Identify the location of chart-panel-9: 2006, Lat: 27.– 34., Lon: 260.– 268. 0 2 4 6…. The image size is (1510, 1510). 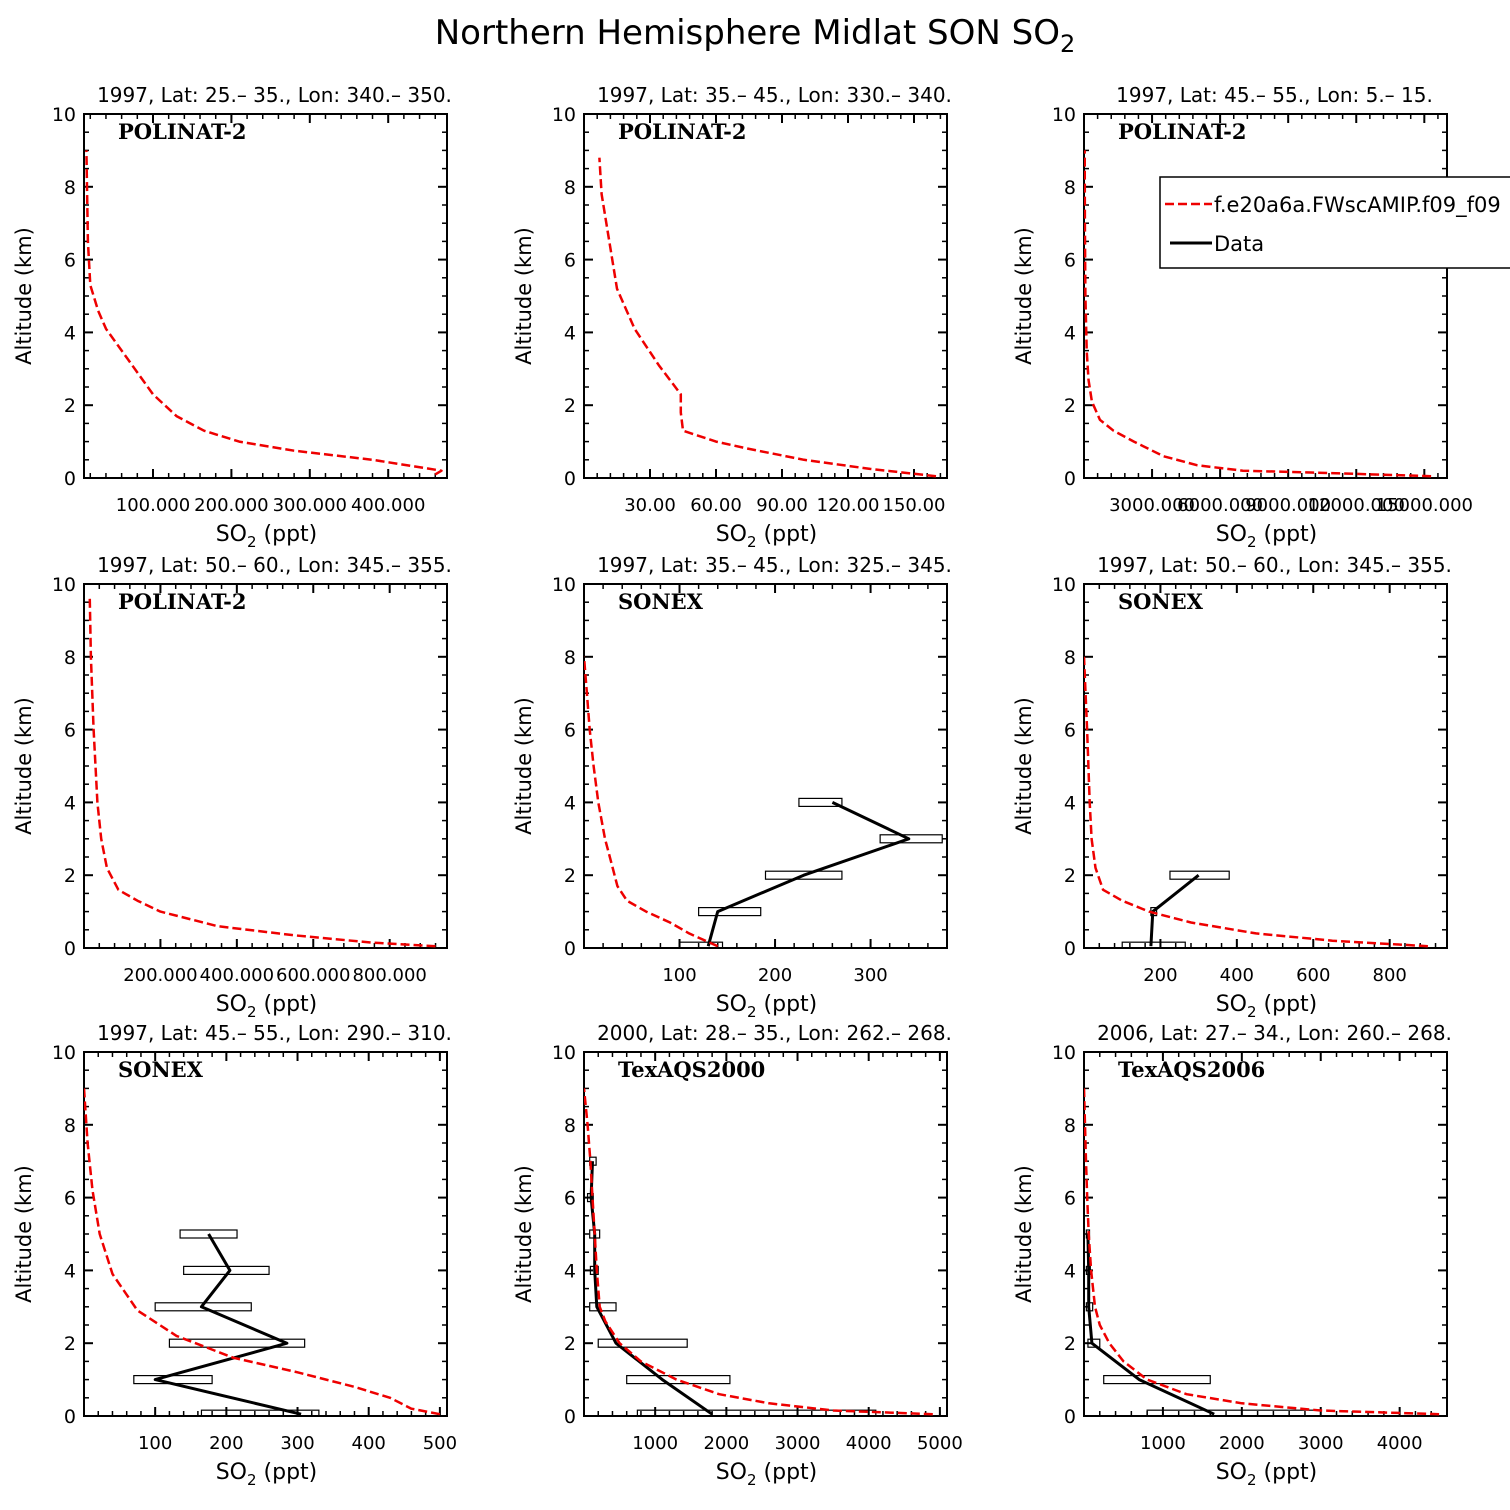
(1232, 1255).